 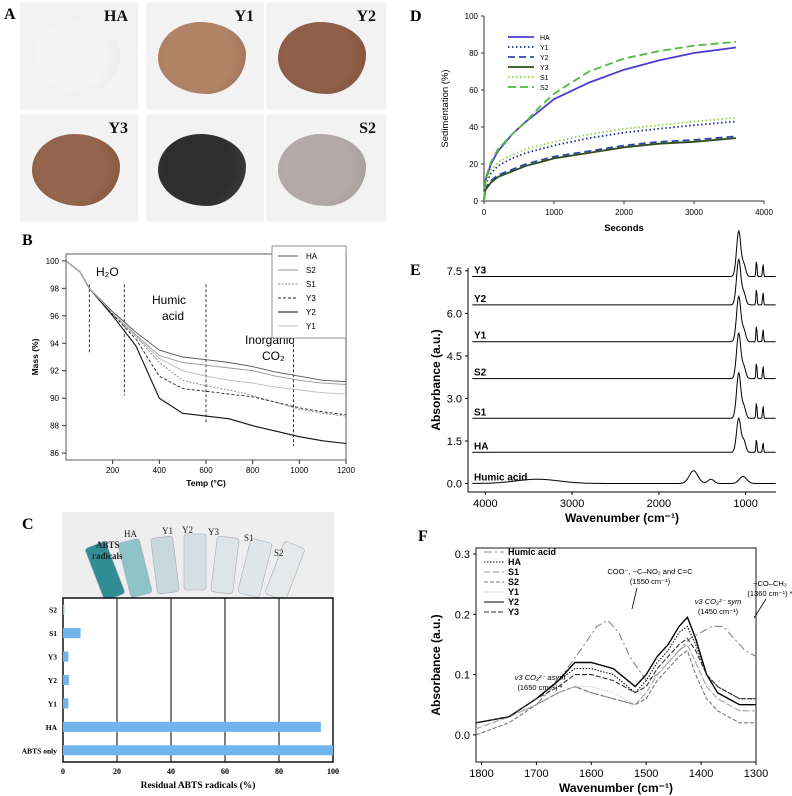 I want to click on y-tick-label: 100, so click(x=53, y=261).